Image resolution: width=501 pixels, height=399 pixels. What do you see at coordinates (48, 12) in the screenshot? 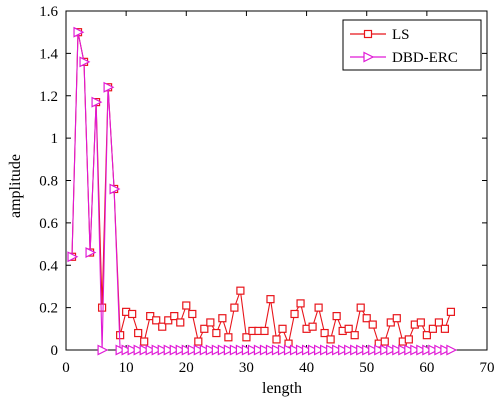
I see `y-tick-label: 1.6` at bounding box center [48, 12].